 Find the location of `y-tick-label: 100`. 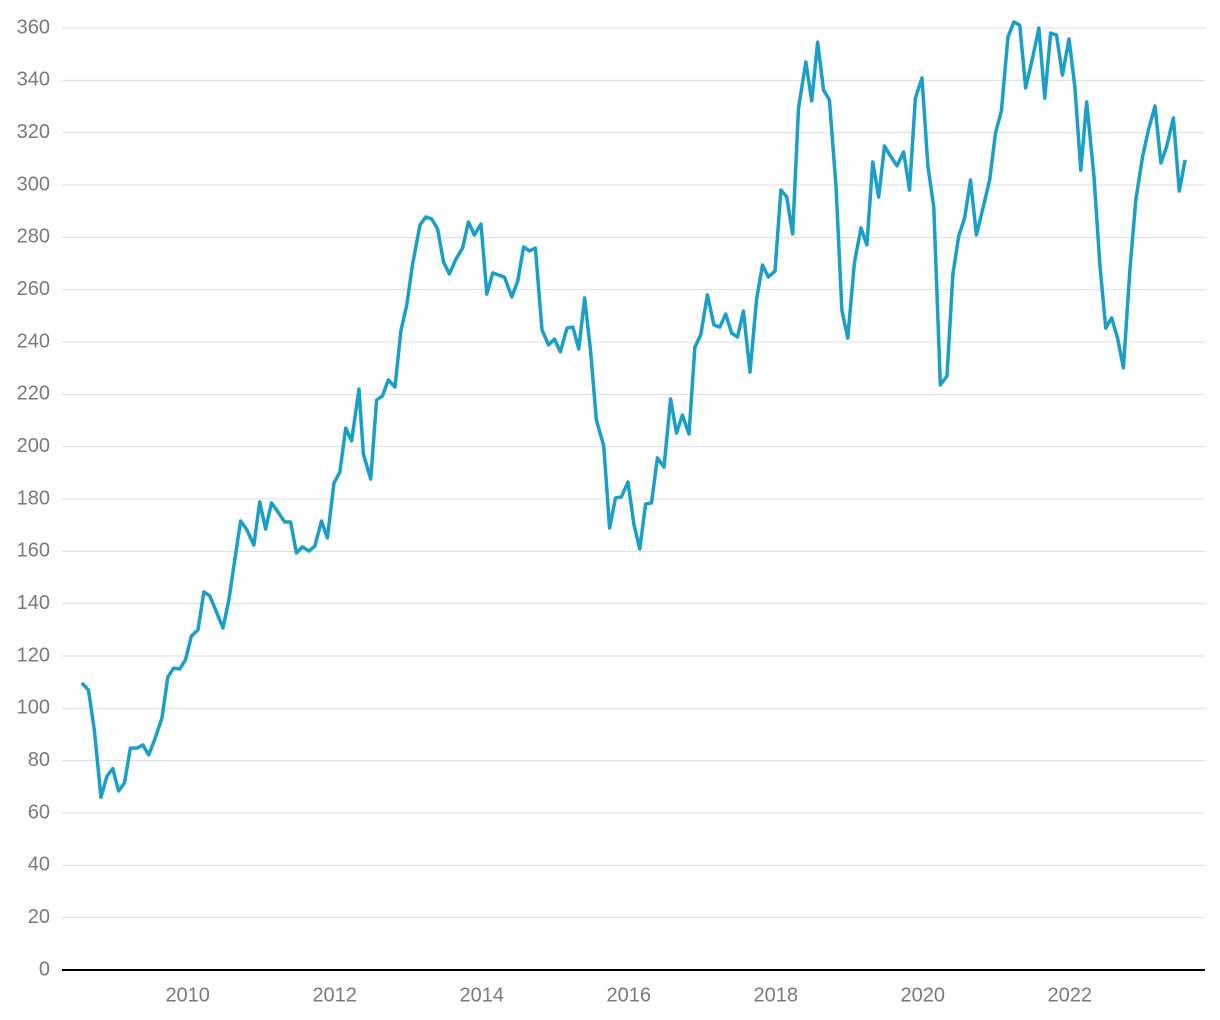

y-tick-label: 100 is located at coordinates (33, 708).